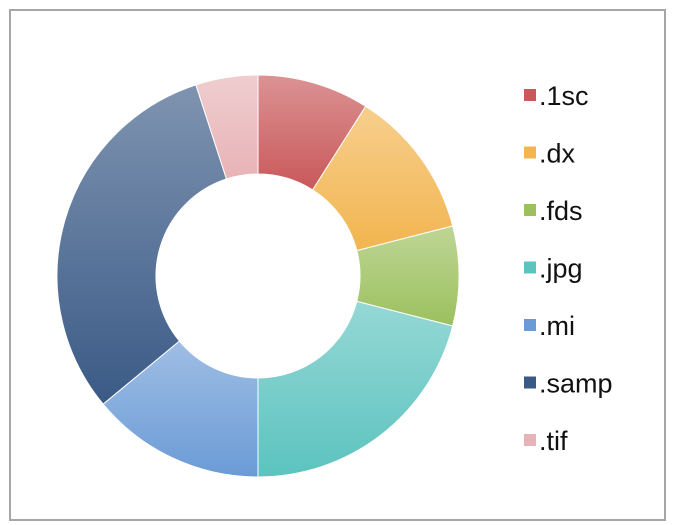 This screenshot has width=677, height=525. I want to click on legend-label: .fds, so click(561, 211).